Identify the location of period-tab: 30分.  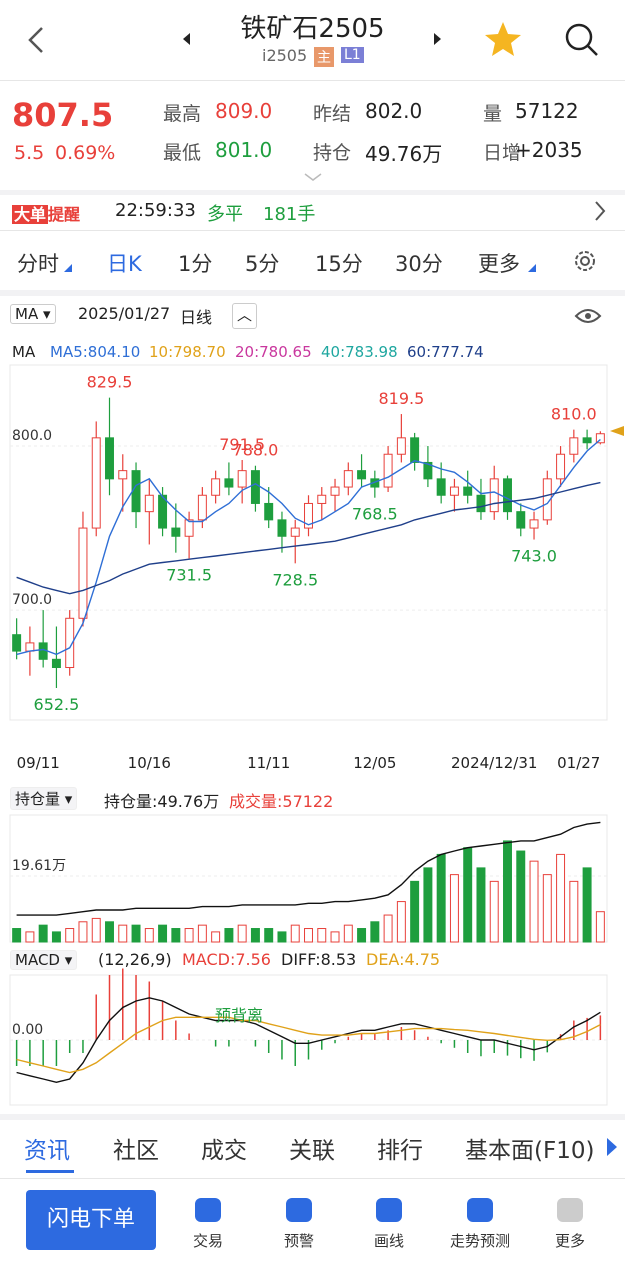
(419, 264).